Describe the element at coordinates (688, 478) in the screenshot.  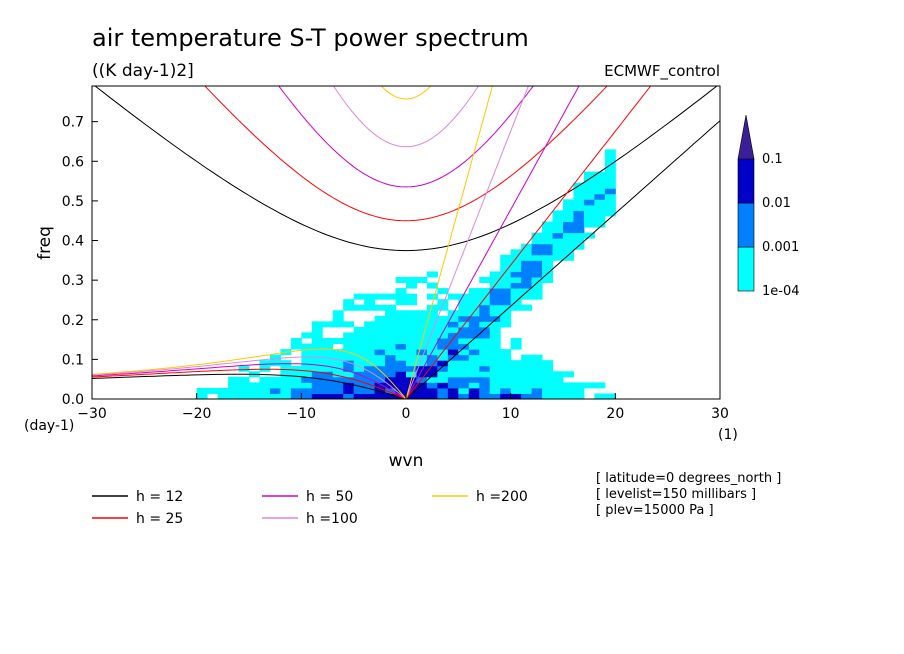
I see `info-line: [ latitude=0 degrees_north ]` at that location.